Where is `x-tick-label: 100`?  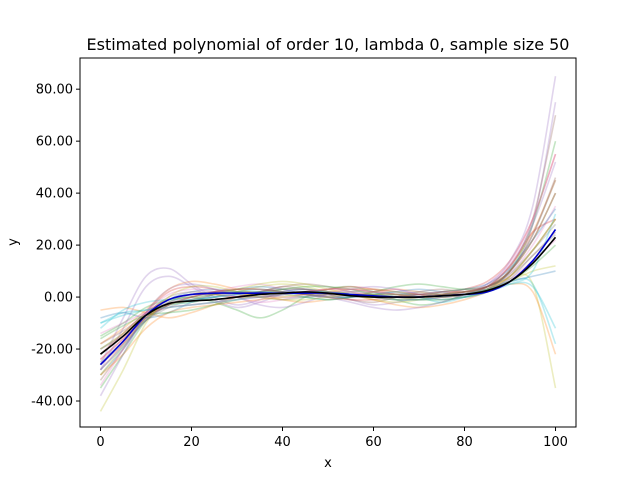
x-tick-label: 100 is located at coordinates (555, 442).